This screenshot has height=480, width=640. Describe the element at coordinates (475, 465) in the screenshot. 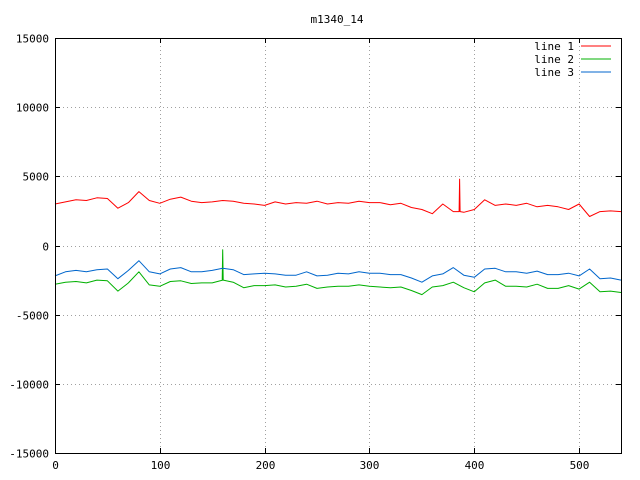

I see `x-tick-label: 400` at that location.